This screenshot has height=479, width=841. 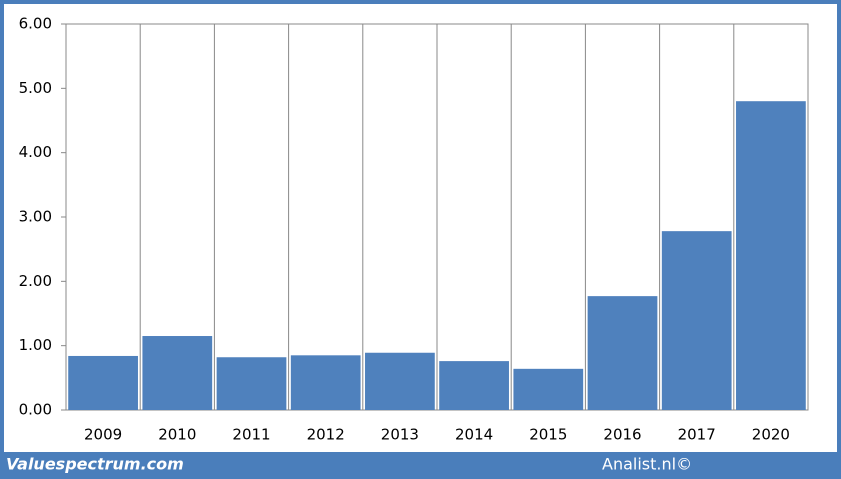 I want to click on x-tick-label: 2009, so click(x=103, y=435).